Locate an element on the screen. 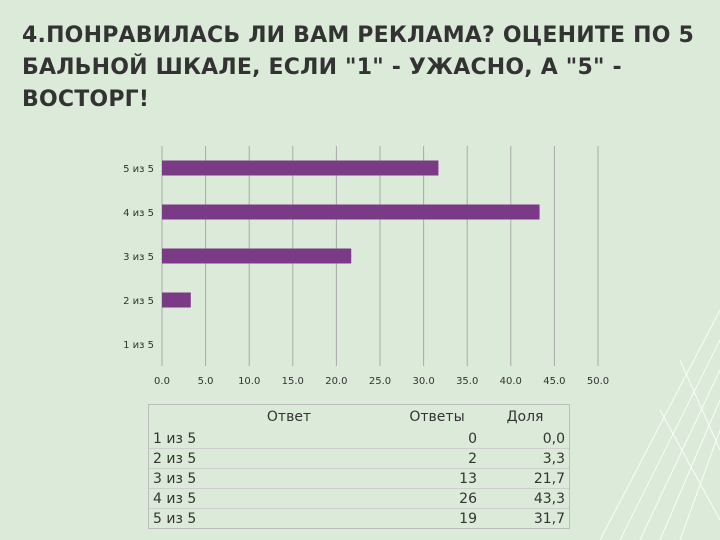 This screenshot has width=720, height=540. y-category-label: 1 из 5 is located at coordinates (138, 345).